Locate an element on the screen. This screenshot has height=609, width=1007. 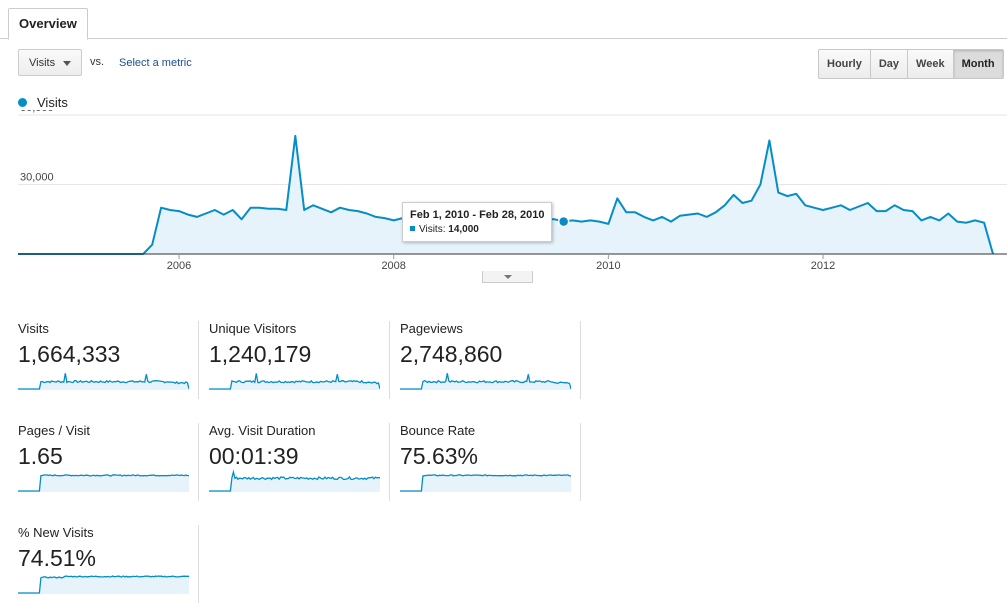
chart-resize-handle is located at coordinates (507, 277).